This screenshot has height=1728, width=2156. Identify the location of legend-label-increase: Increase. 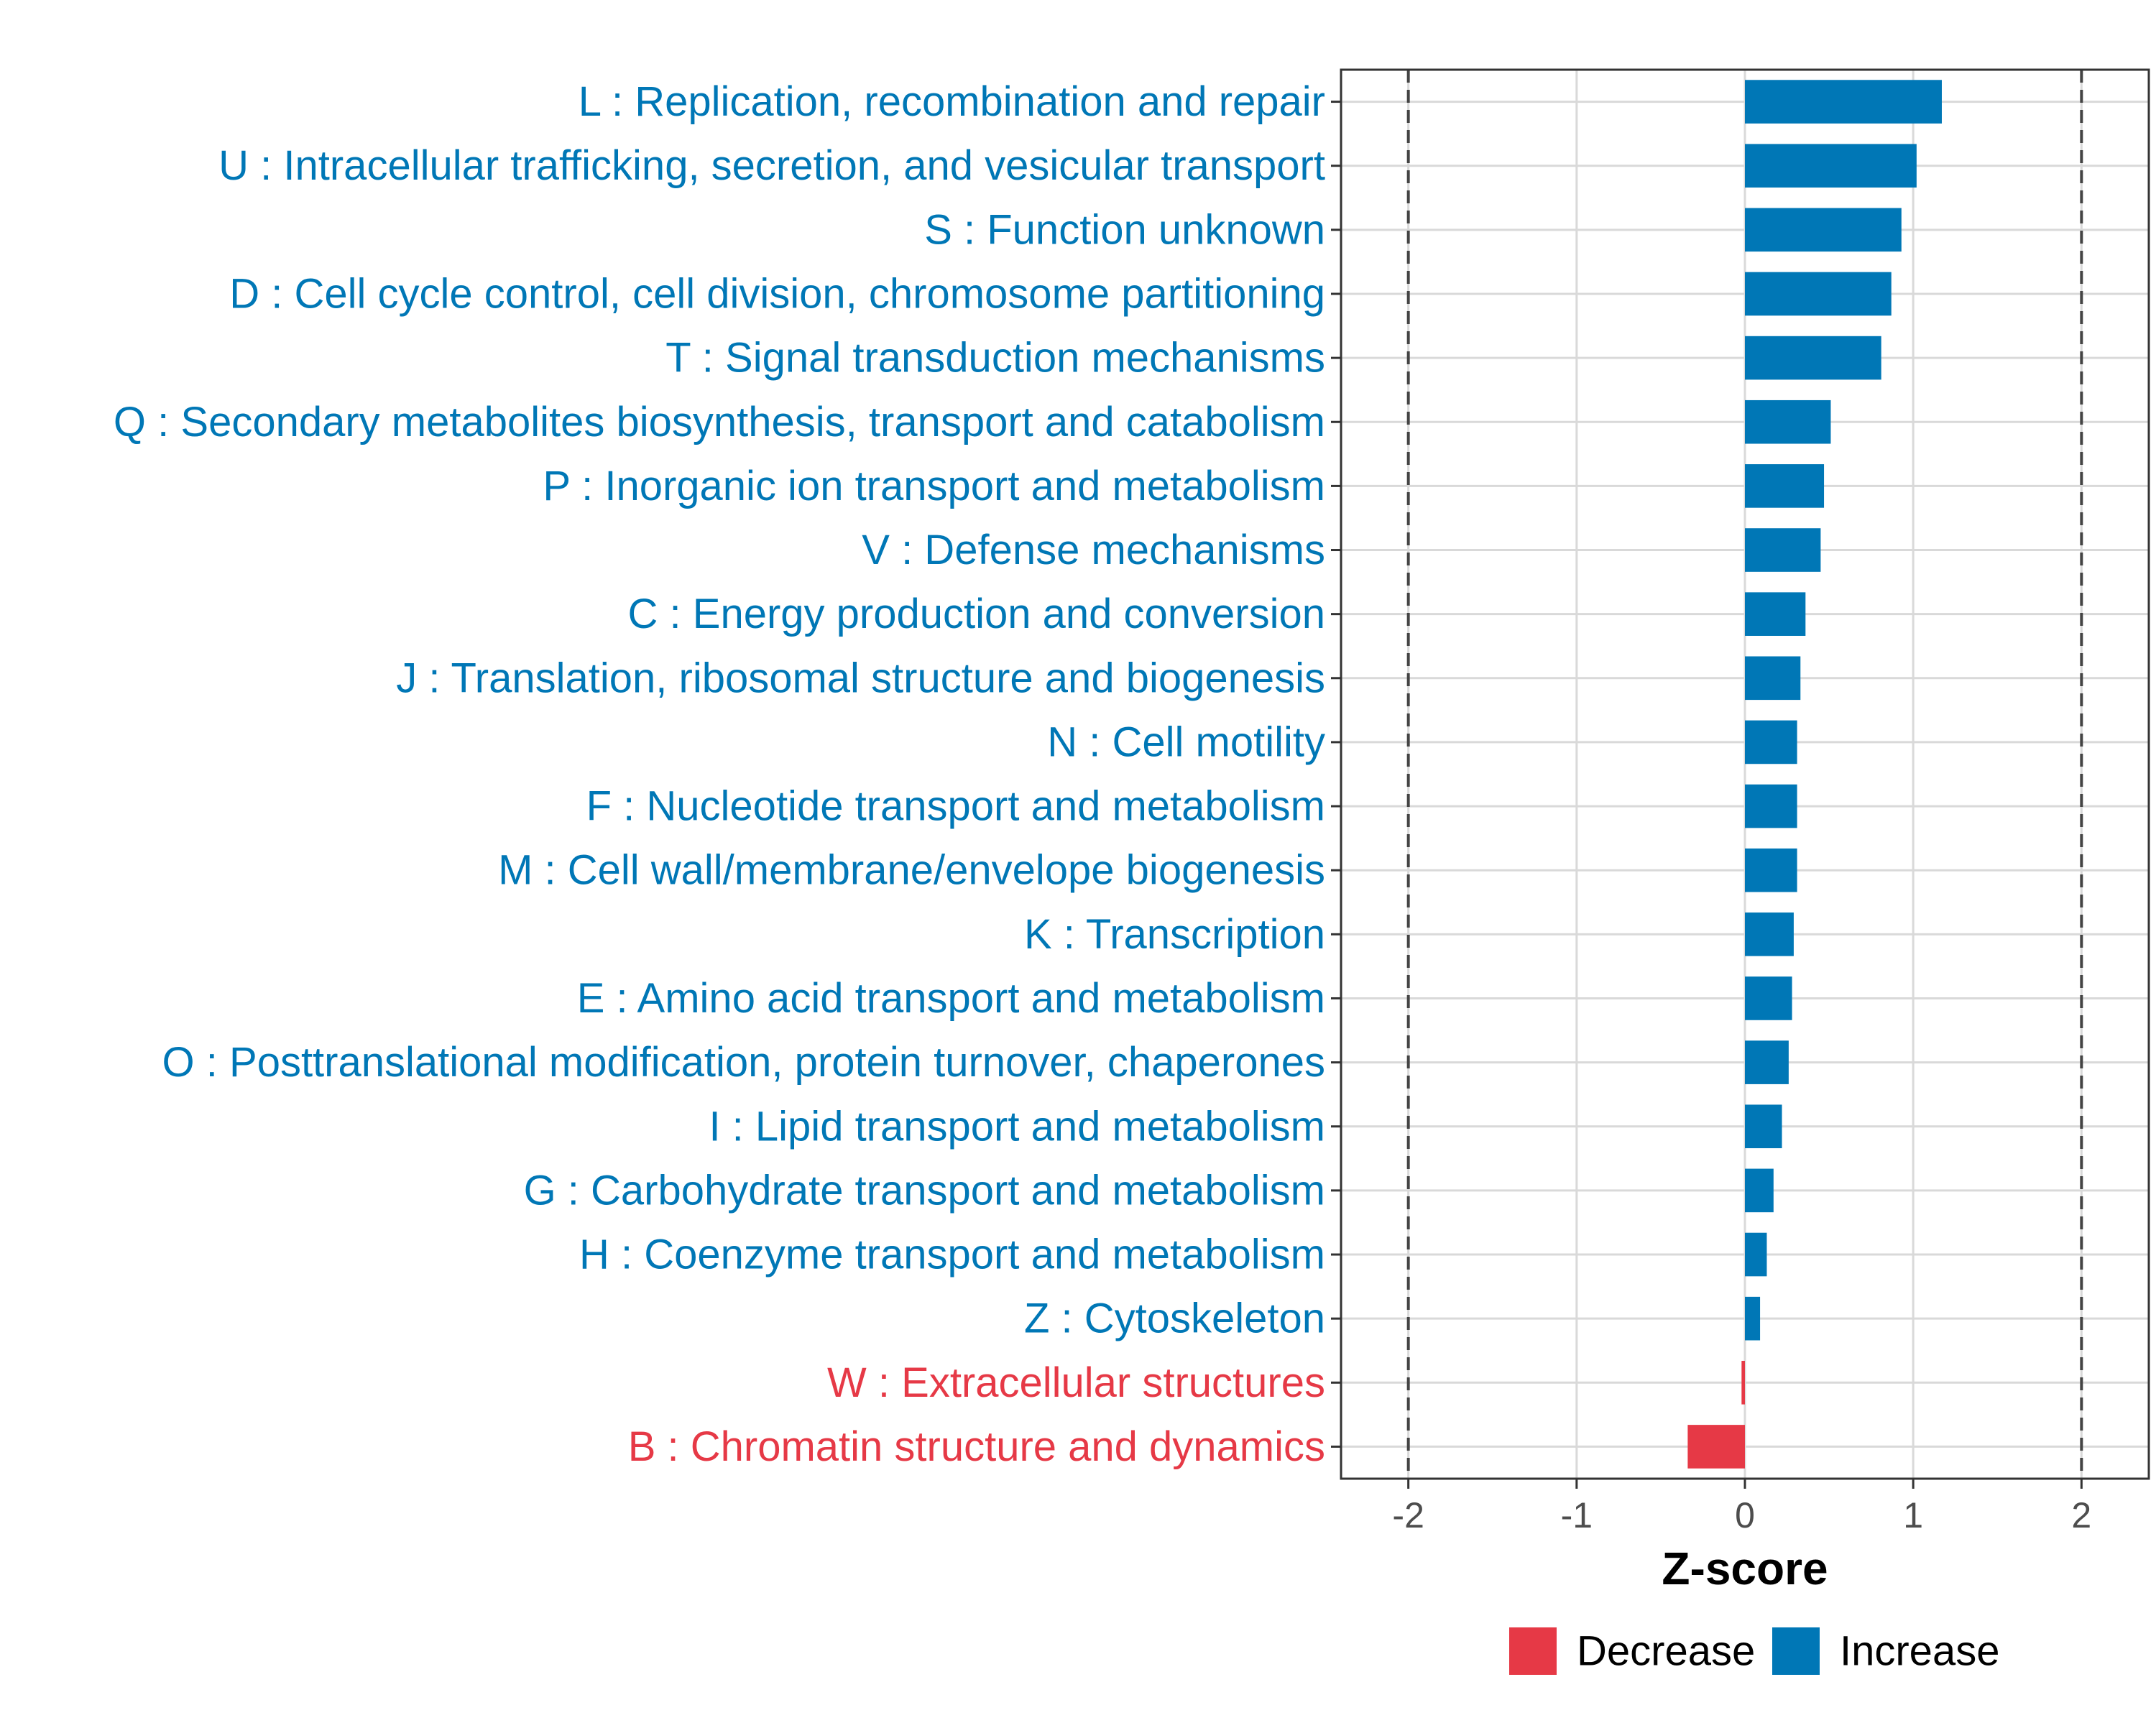
(1919, 1652).